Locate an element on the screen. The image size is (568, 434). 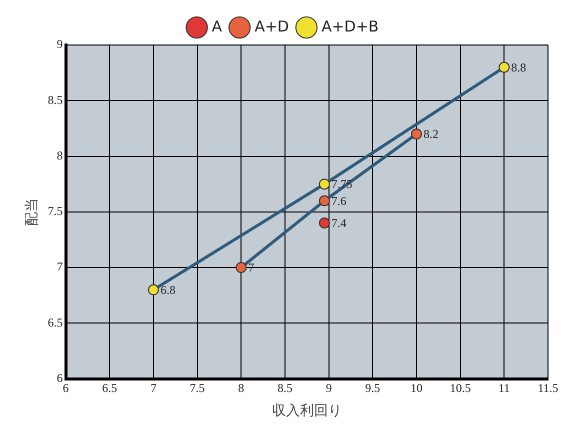
y-tick-label: 7.5 is located at coordinates (55, 211).